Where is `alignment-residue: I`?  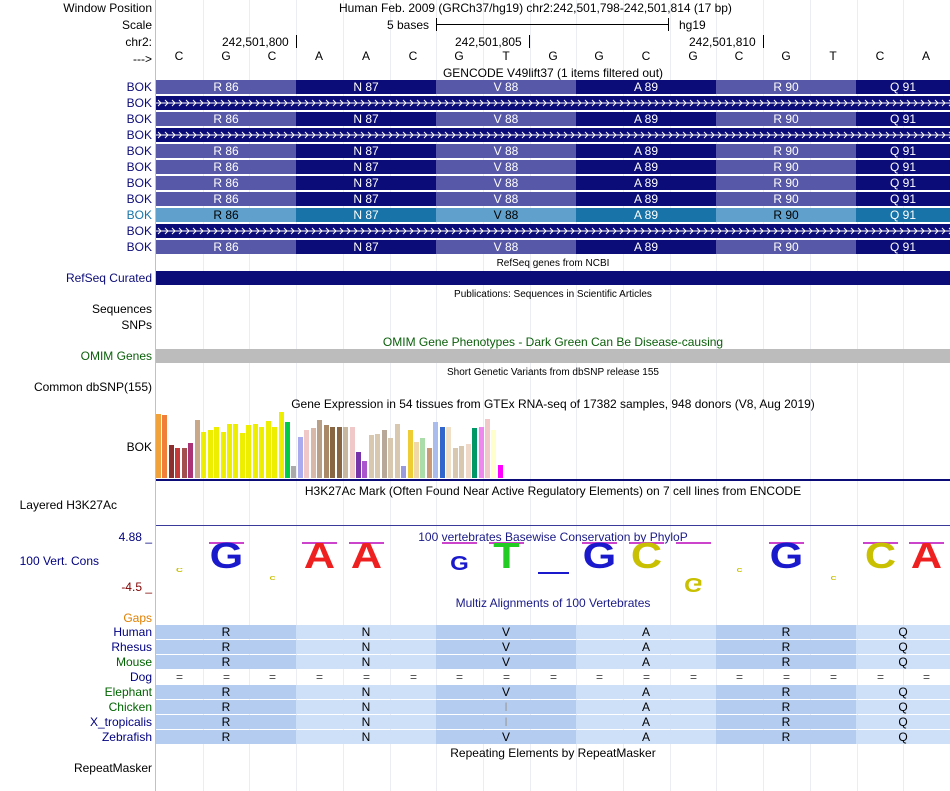
alignment-residue: I is located at coordinates (506, 722).